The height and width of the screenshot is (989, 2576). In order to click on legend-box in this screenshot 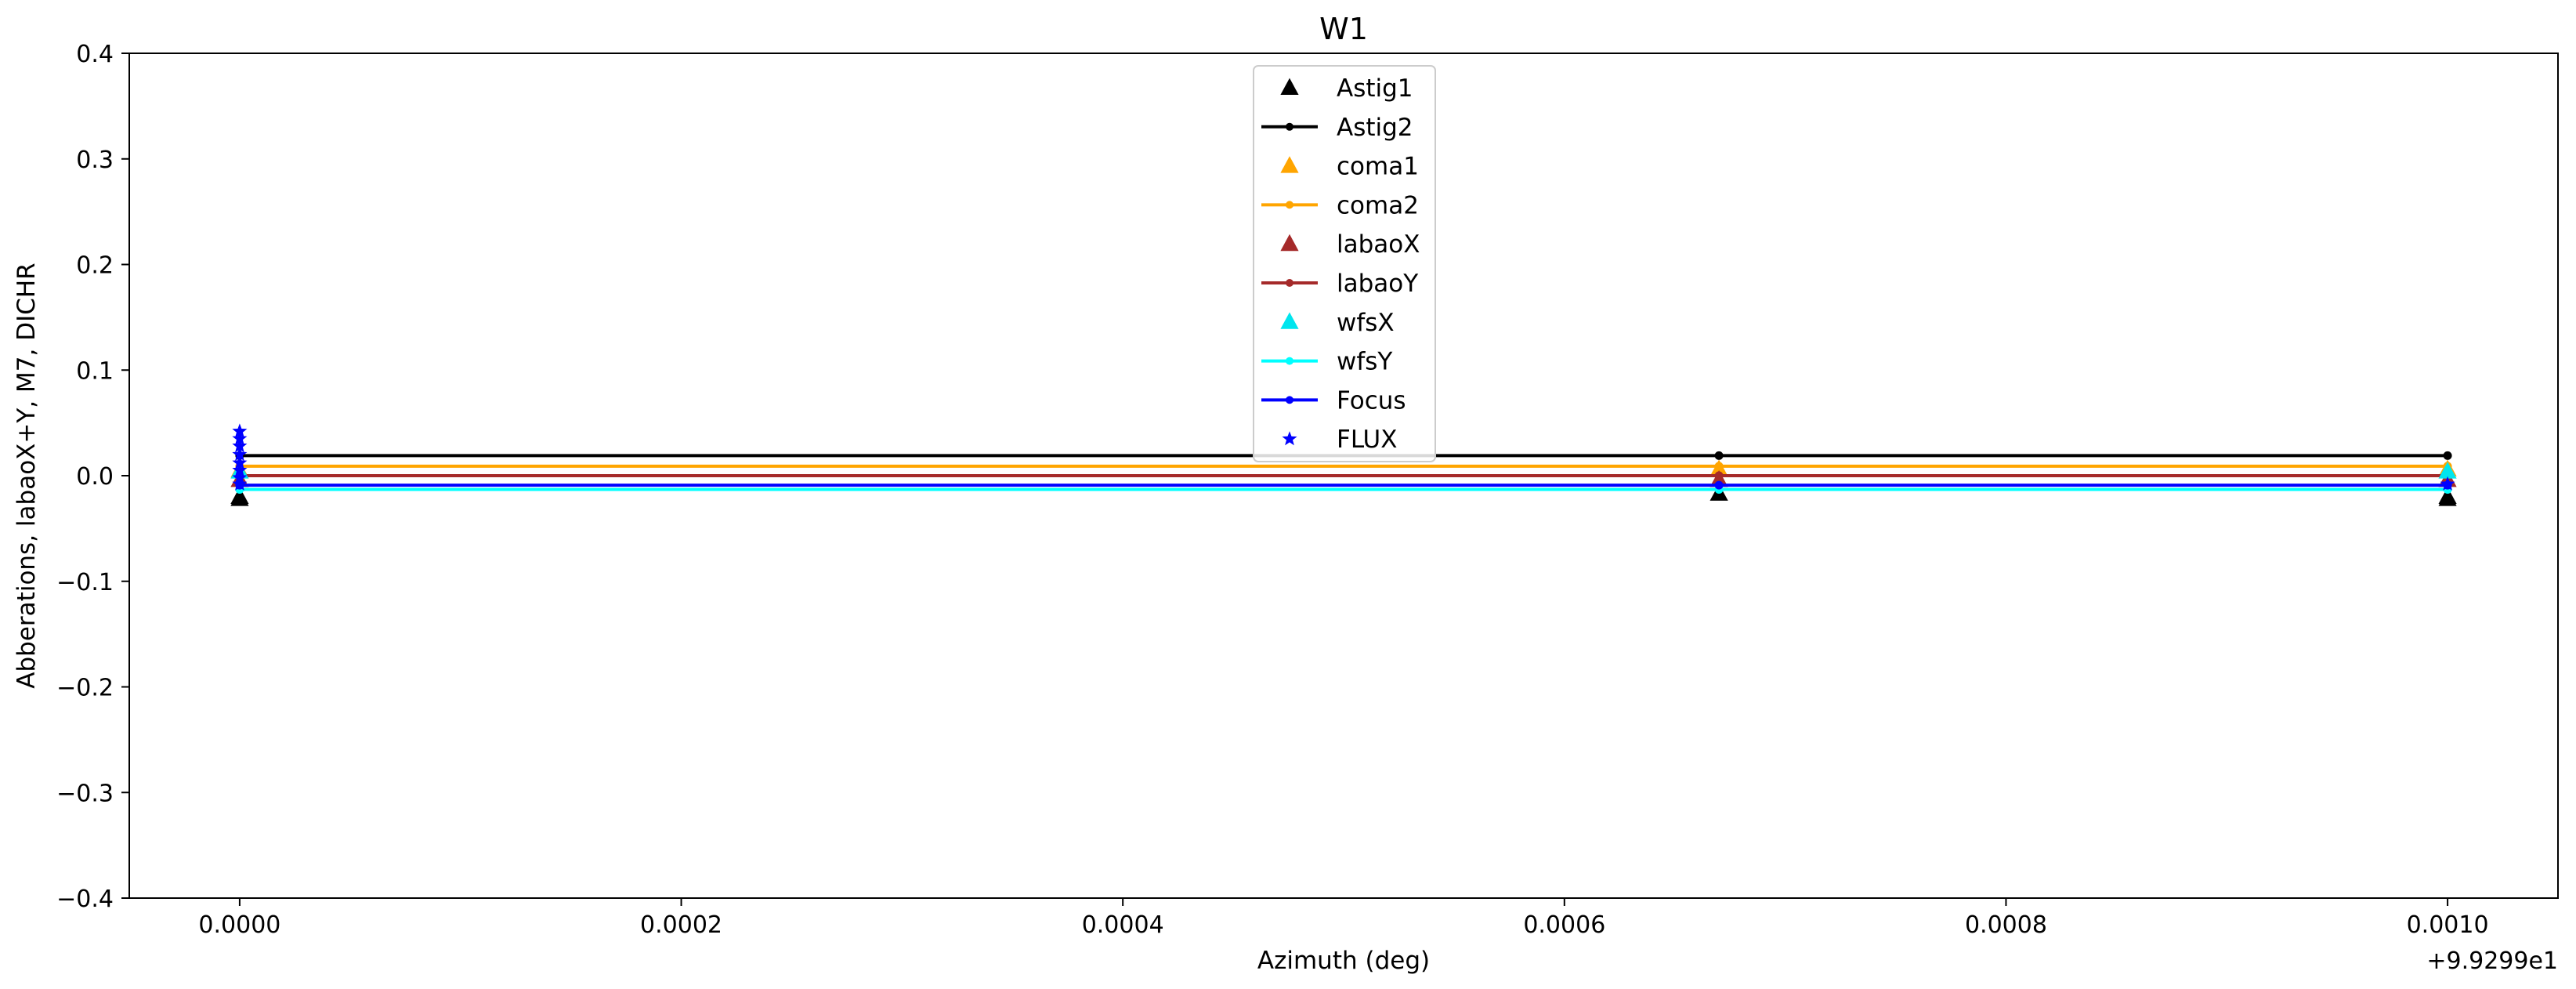, I will do `click(1345, 263)`.